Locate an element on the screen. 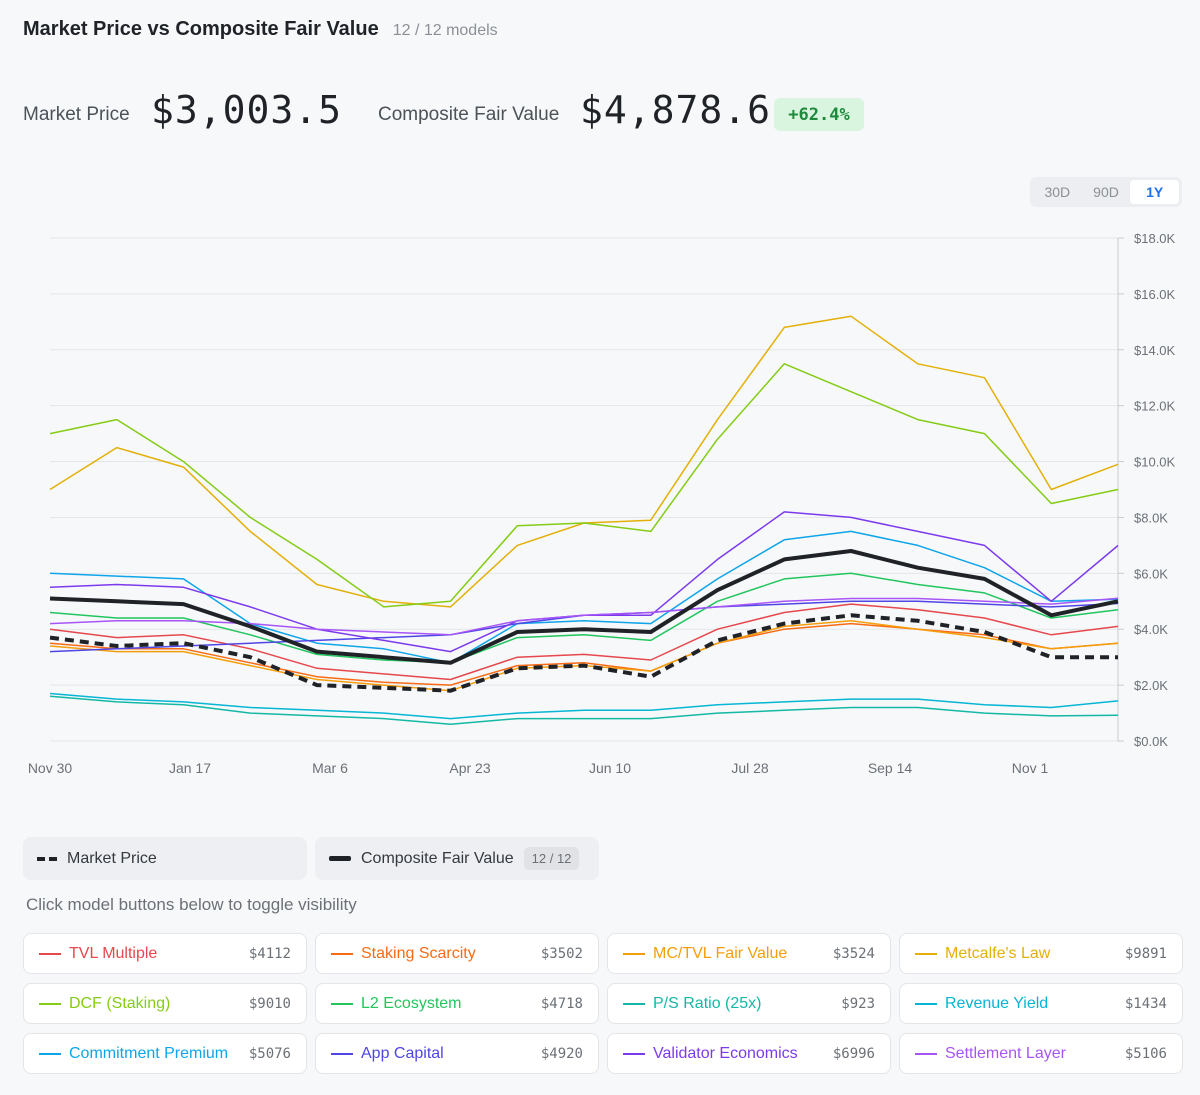 This screenshot has height=1095, width=1200. y-tick-label: $16.0K is located at coordinates (1155, 294).